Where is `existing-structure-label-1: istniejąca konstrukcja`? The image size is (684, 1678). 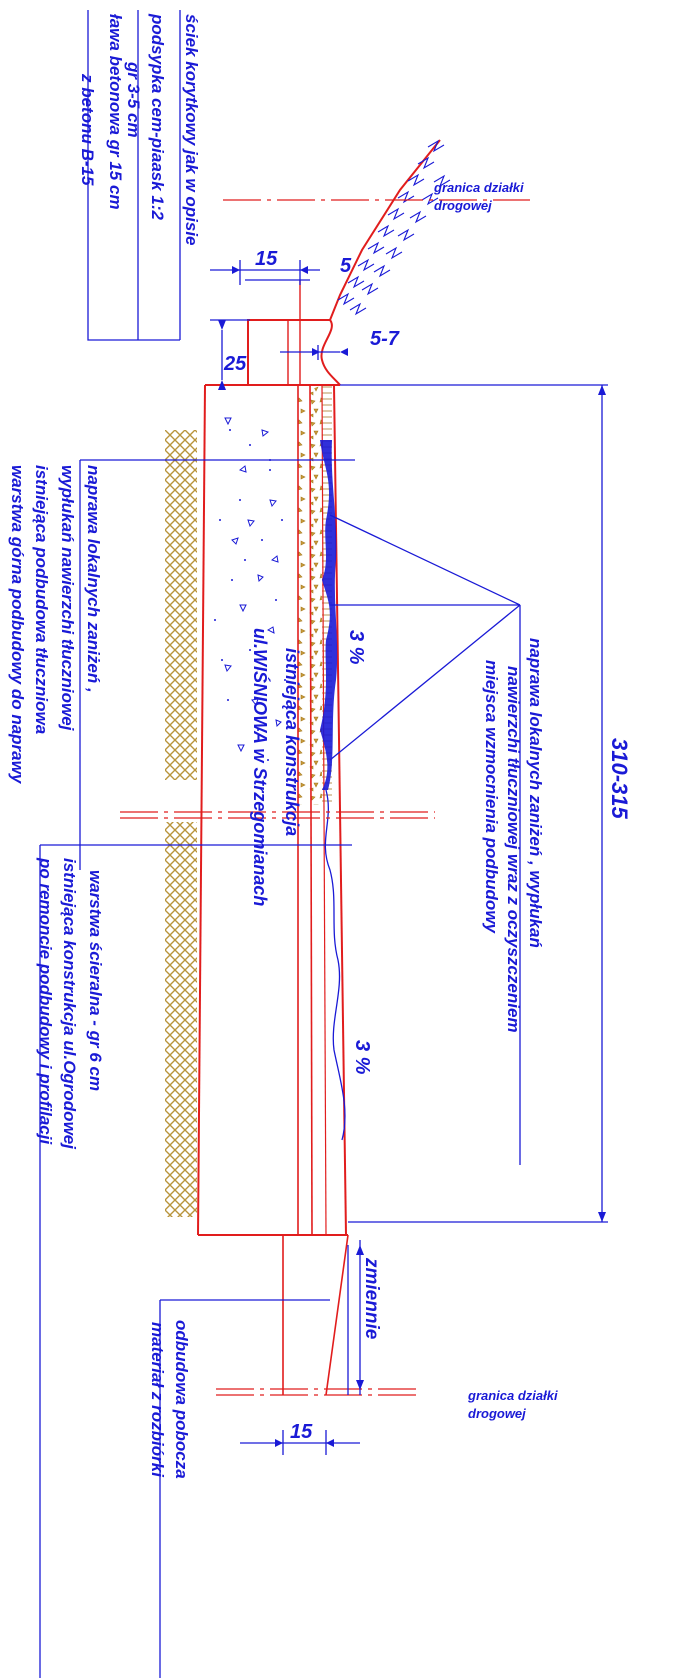 existing-structure-label-1: istniejąca konstrukcja is located at coordinates (292, 742).